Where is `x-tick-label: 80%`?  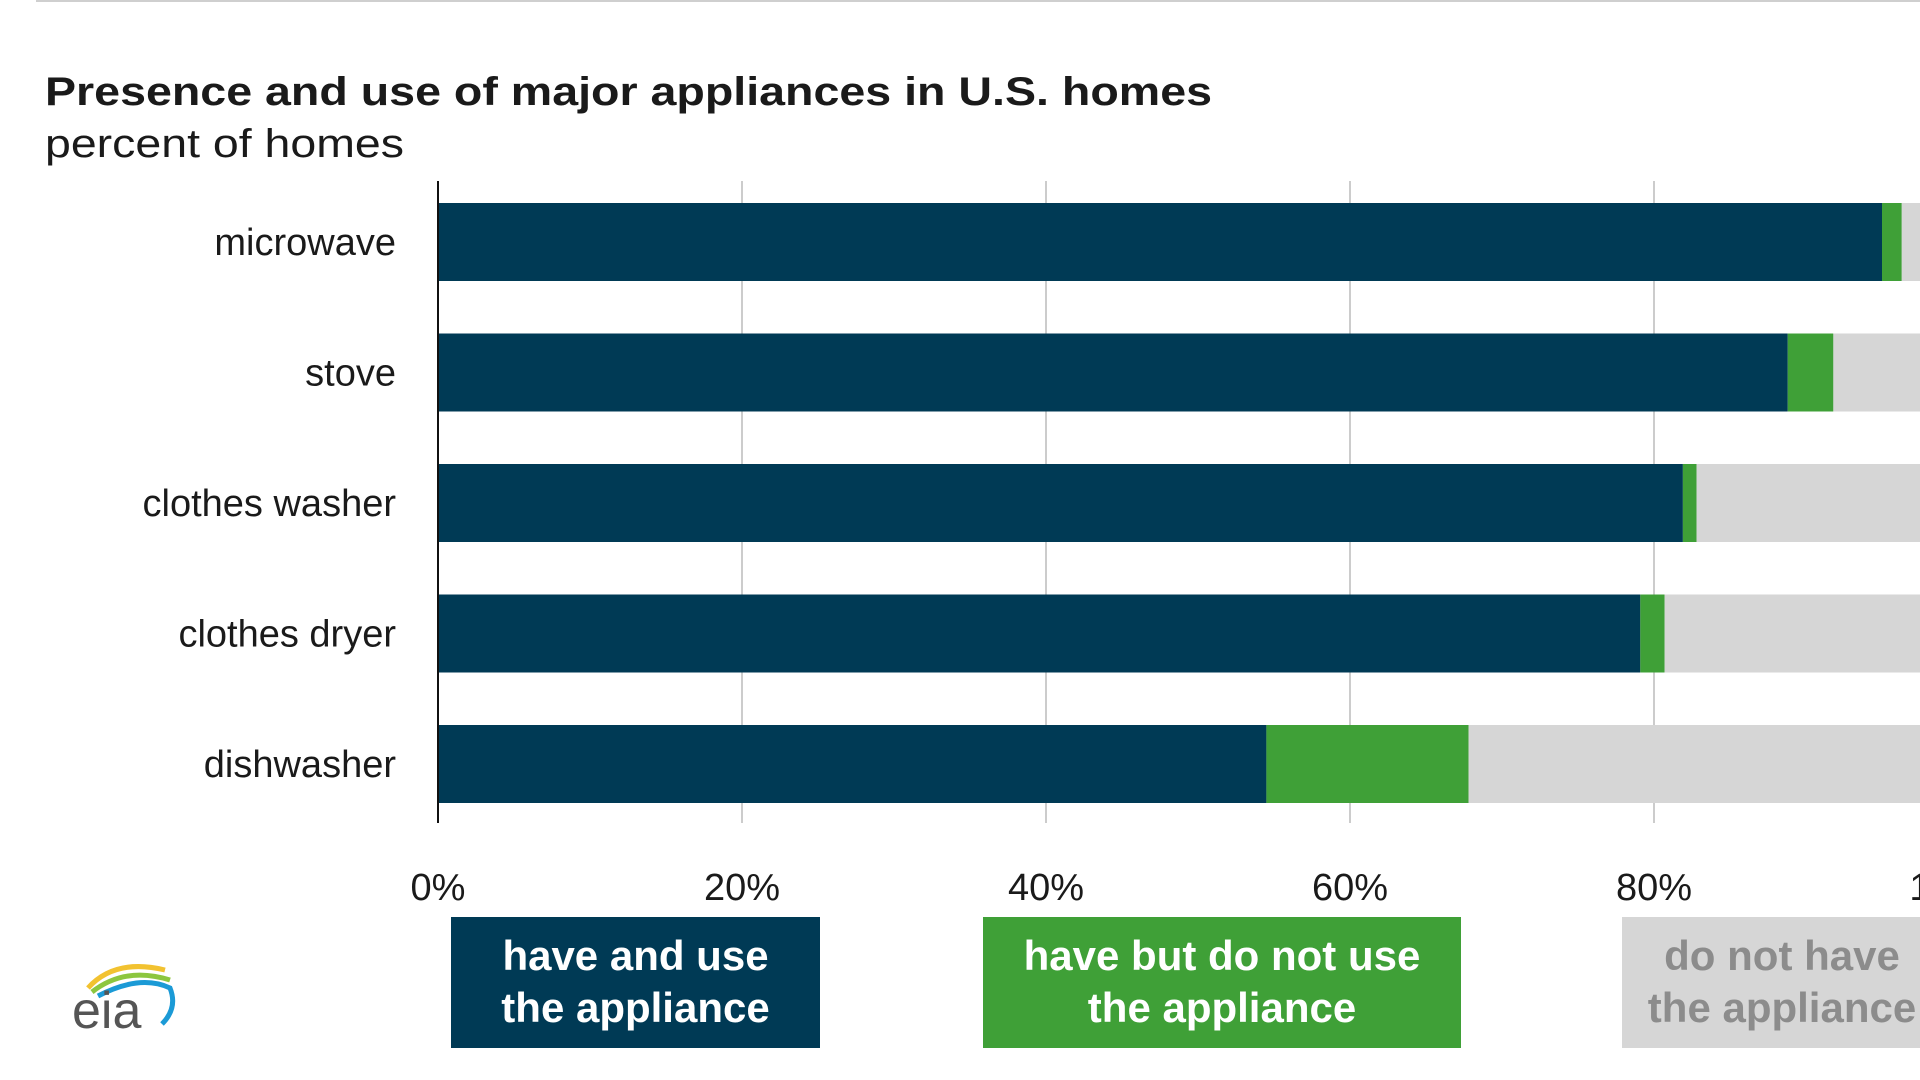 x-tick-label: 80% is located at coordinates (1654, 888).